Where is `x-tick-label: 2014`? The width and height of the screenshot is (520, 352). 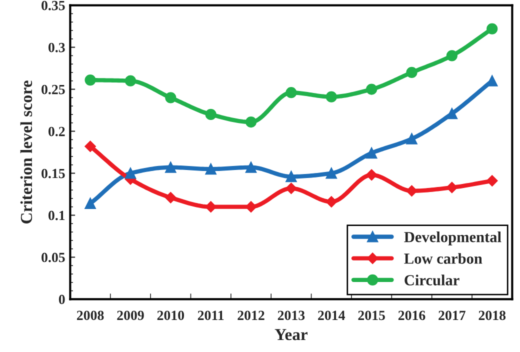
x-tick-label: 2014 is located at coordinates (332, 315).